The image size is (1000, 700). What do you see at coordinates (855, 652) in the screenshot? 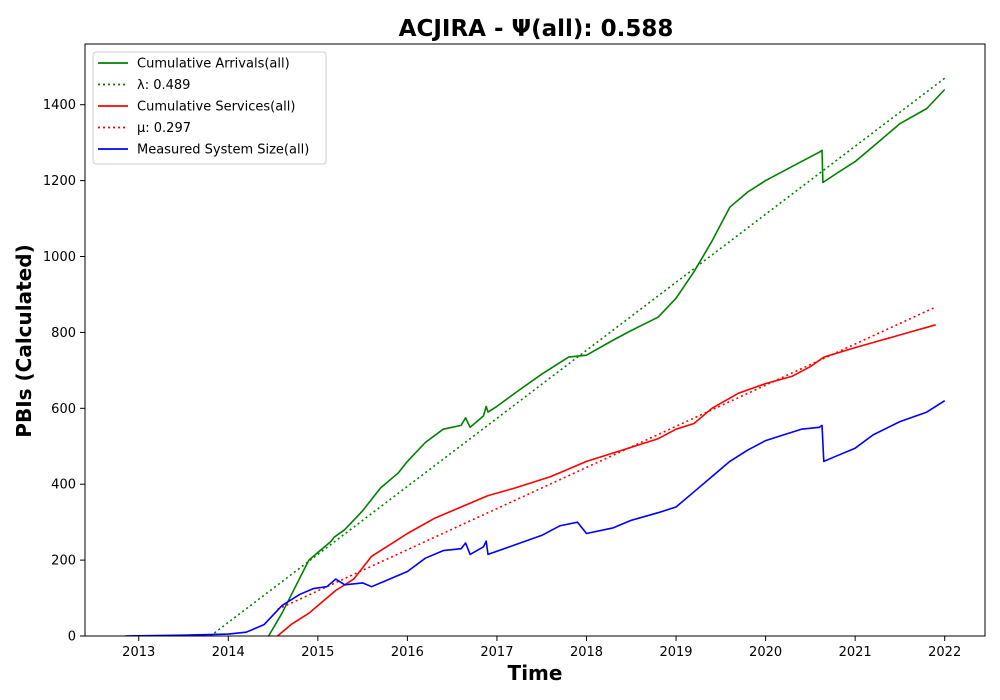
I see `x-tick-label: 2021` at bounding box center [855, 652].